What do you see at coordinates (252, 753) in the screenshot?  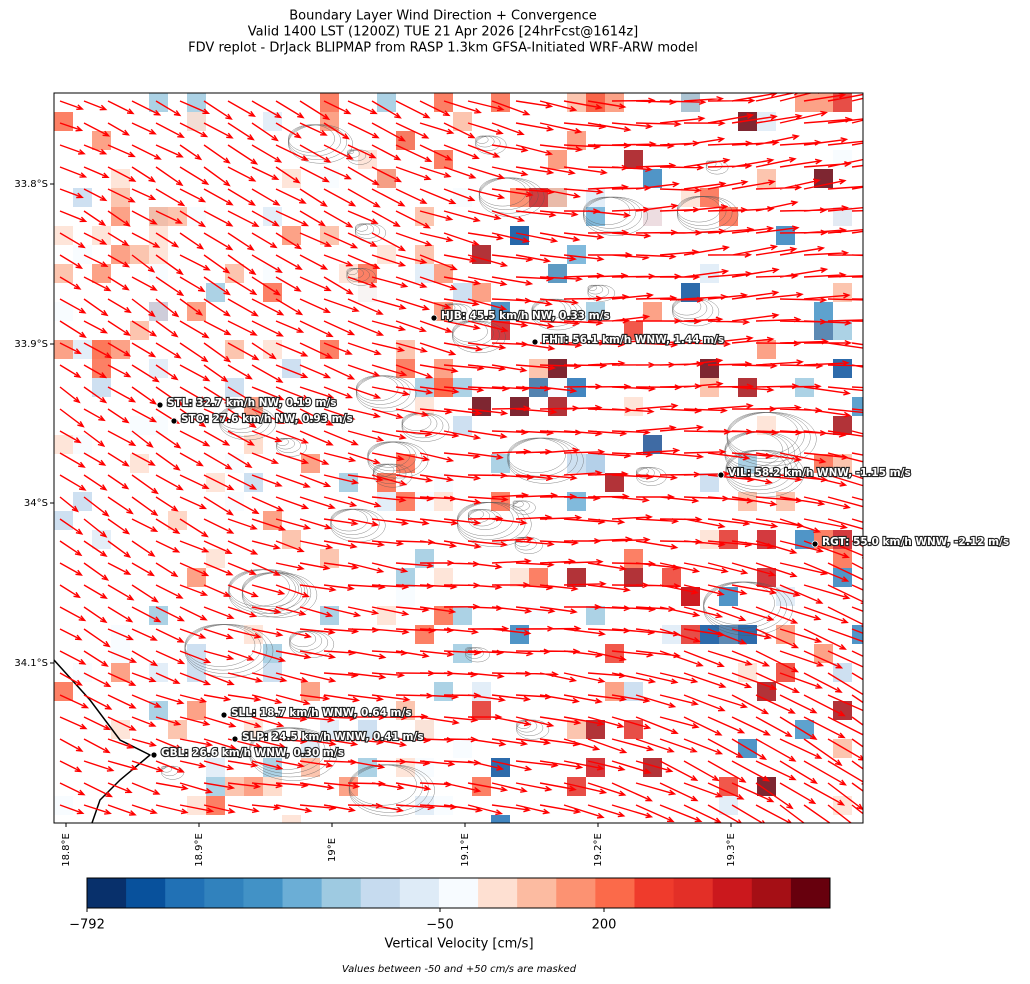 I see `station-label: GBL: 26.6 km/h WNW, 0.30 m/s` at bounding box center [252, 753].